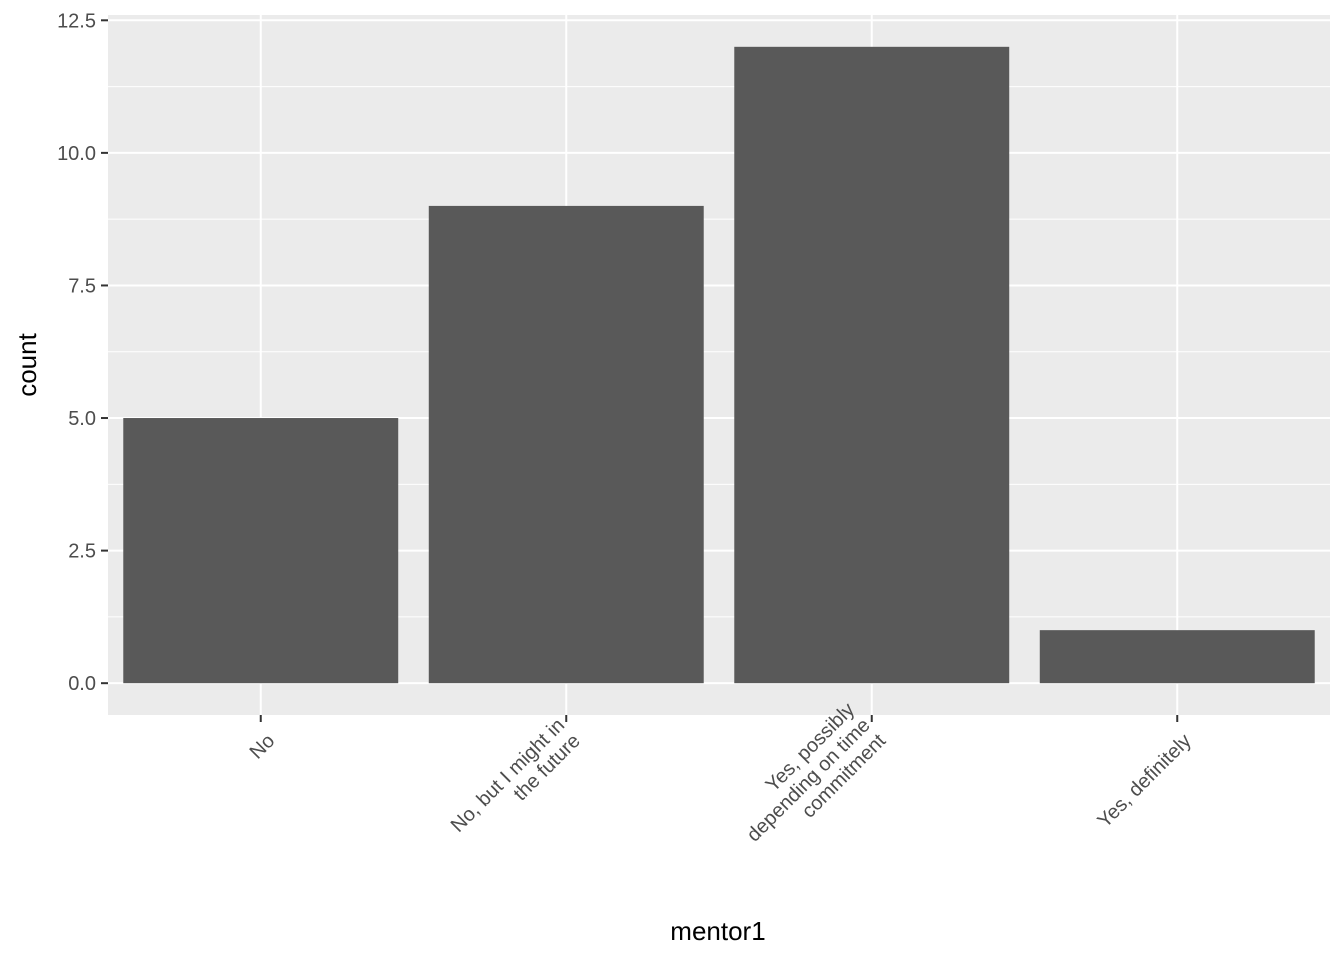 This screenshot has height=960, width=1344. Describe the element at coordinates (82, 684) in the screenshot. I see `y-tick-label: 0.0` at that location.